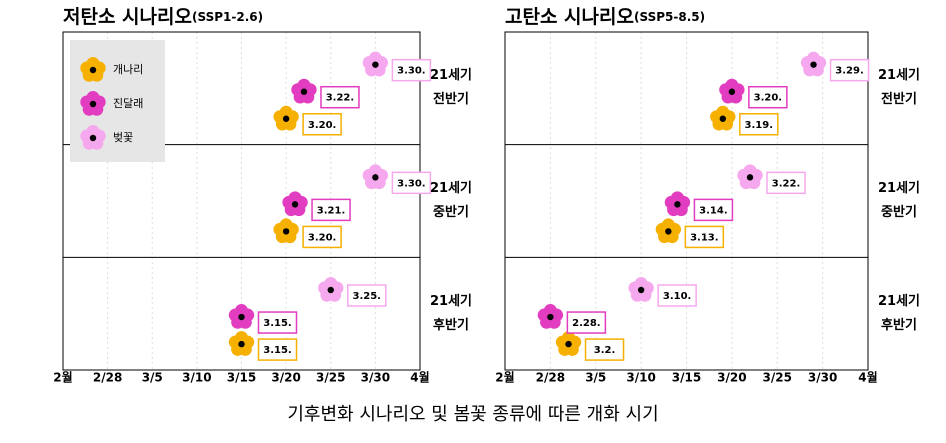 The height and width of the screenshot is (443, 946). I want to click on value-label: 2.28., so click(586, 323).